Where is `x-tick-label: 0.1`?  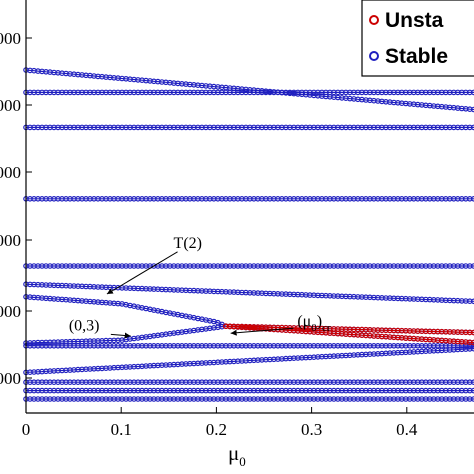 x-tick-label: 0.1 is located at coordinates (121, 429).